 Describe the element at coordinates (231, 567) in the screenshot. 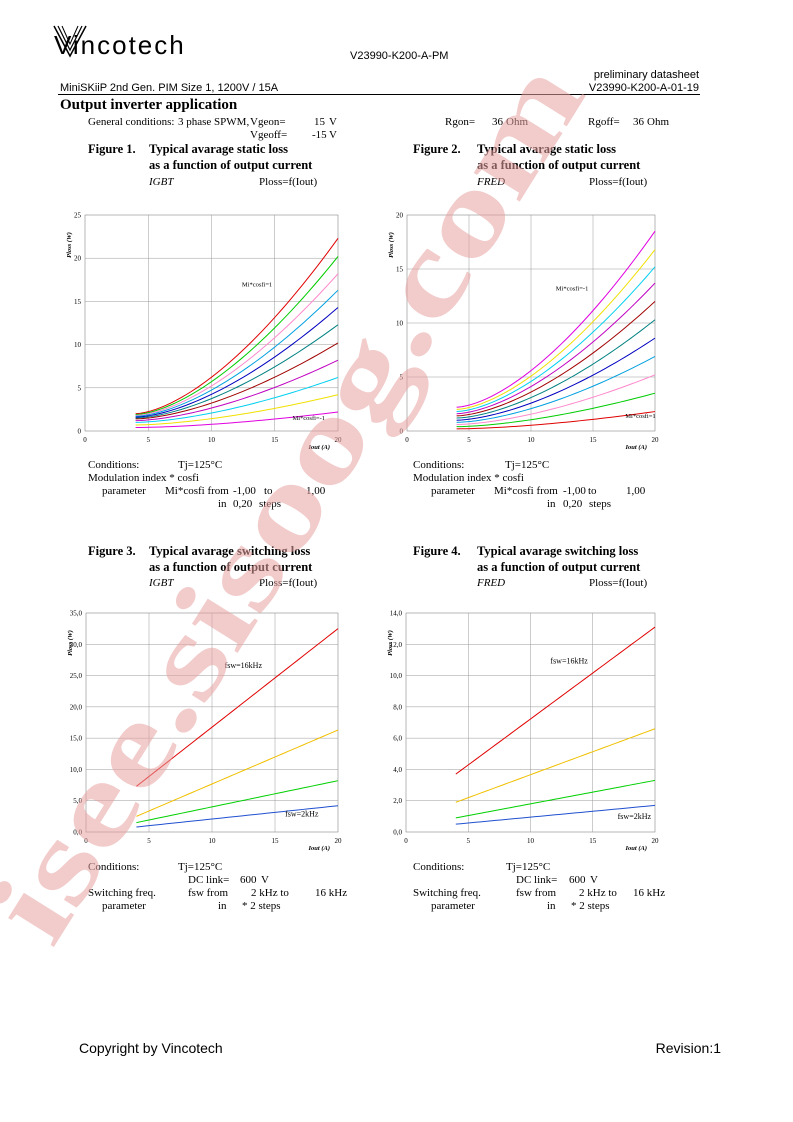

I see `figure-3-subtitle: as a function of output current` at that location.